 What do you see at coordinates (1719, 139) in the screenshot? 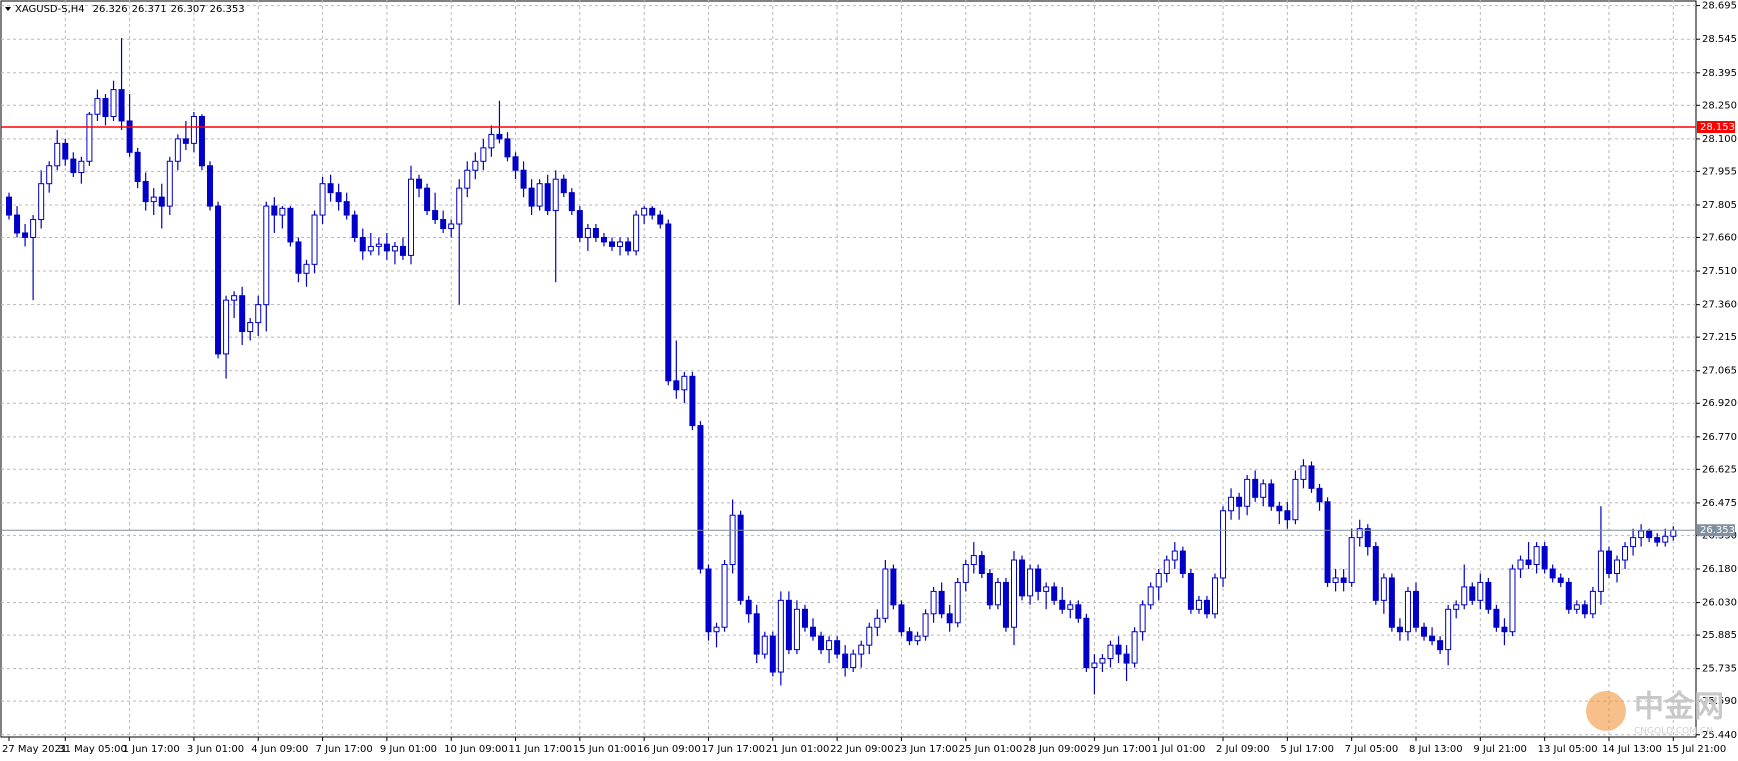
I see `y-tick-label: 28.100` at bounding box center [1719, 139].